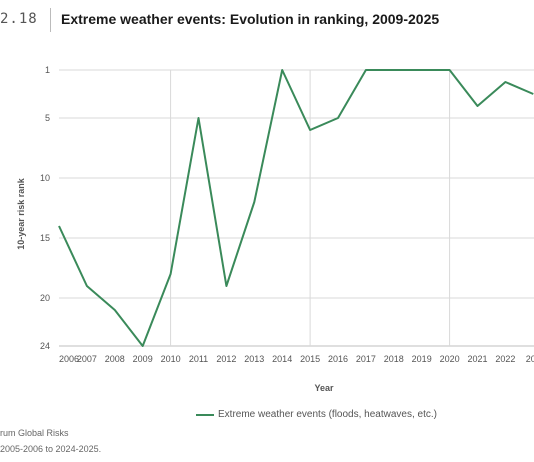 This screenshot has width=534, height=462. I want to click on x-tick-label: 2007, so click(87, 359).